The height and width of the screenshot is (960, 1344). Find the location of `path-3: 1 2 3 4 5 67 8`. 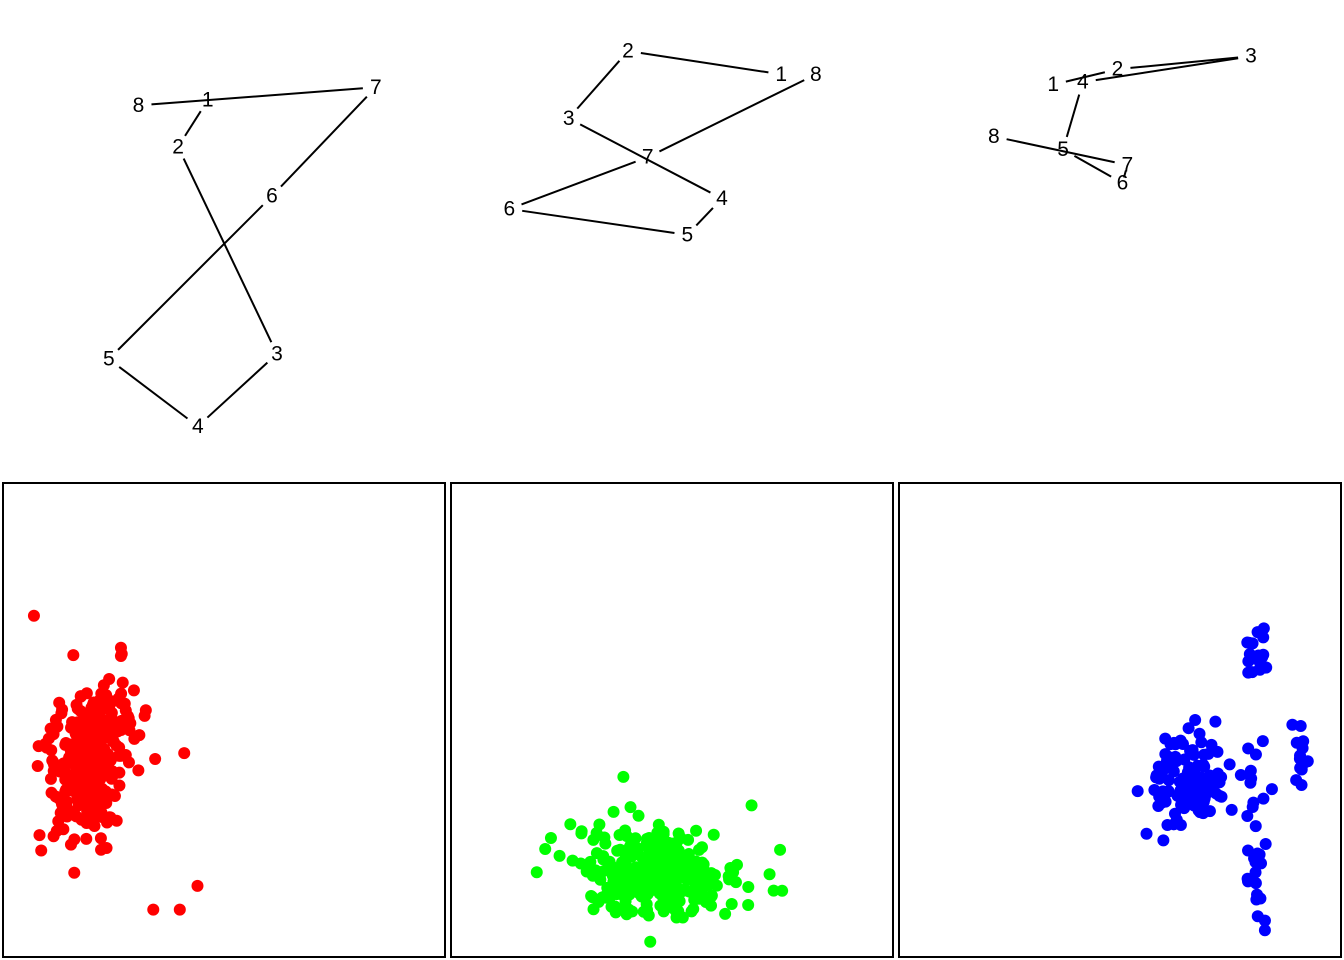

path-3: 1 2 3 4 5 67 8 is located at coordinates (1122, 120).